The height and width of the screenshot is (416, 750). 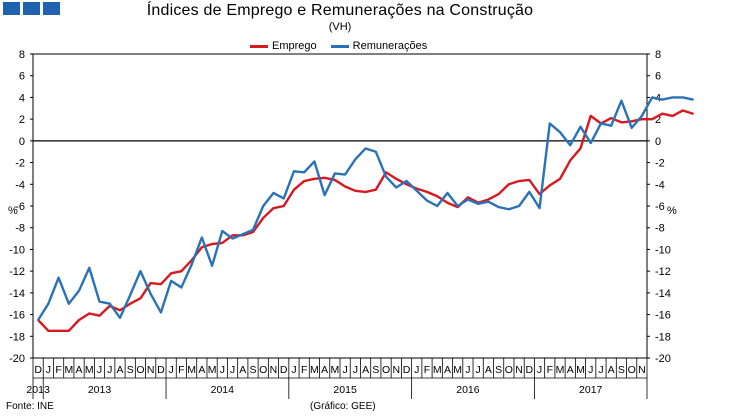 I want to click on legend: Emprego Remunerações, so click(x=345, y=46).